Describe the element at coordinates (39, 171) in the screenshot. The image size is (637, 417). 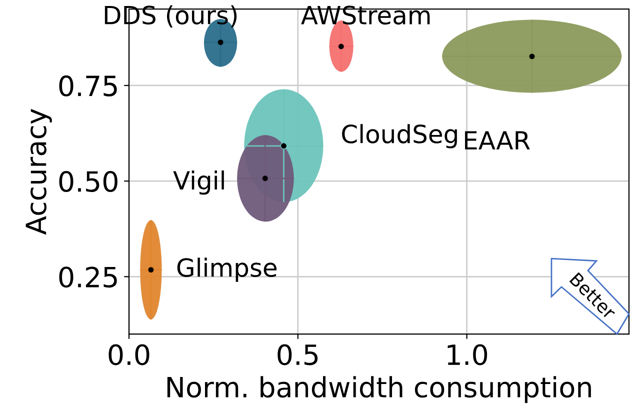
I see `y-axis-title: Accuracy` at that location.